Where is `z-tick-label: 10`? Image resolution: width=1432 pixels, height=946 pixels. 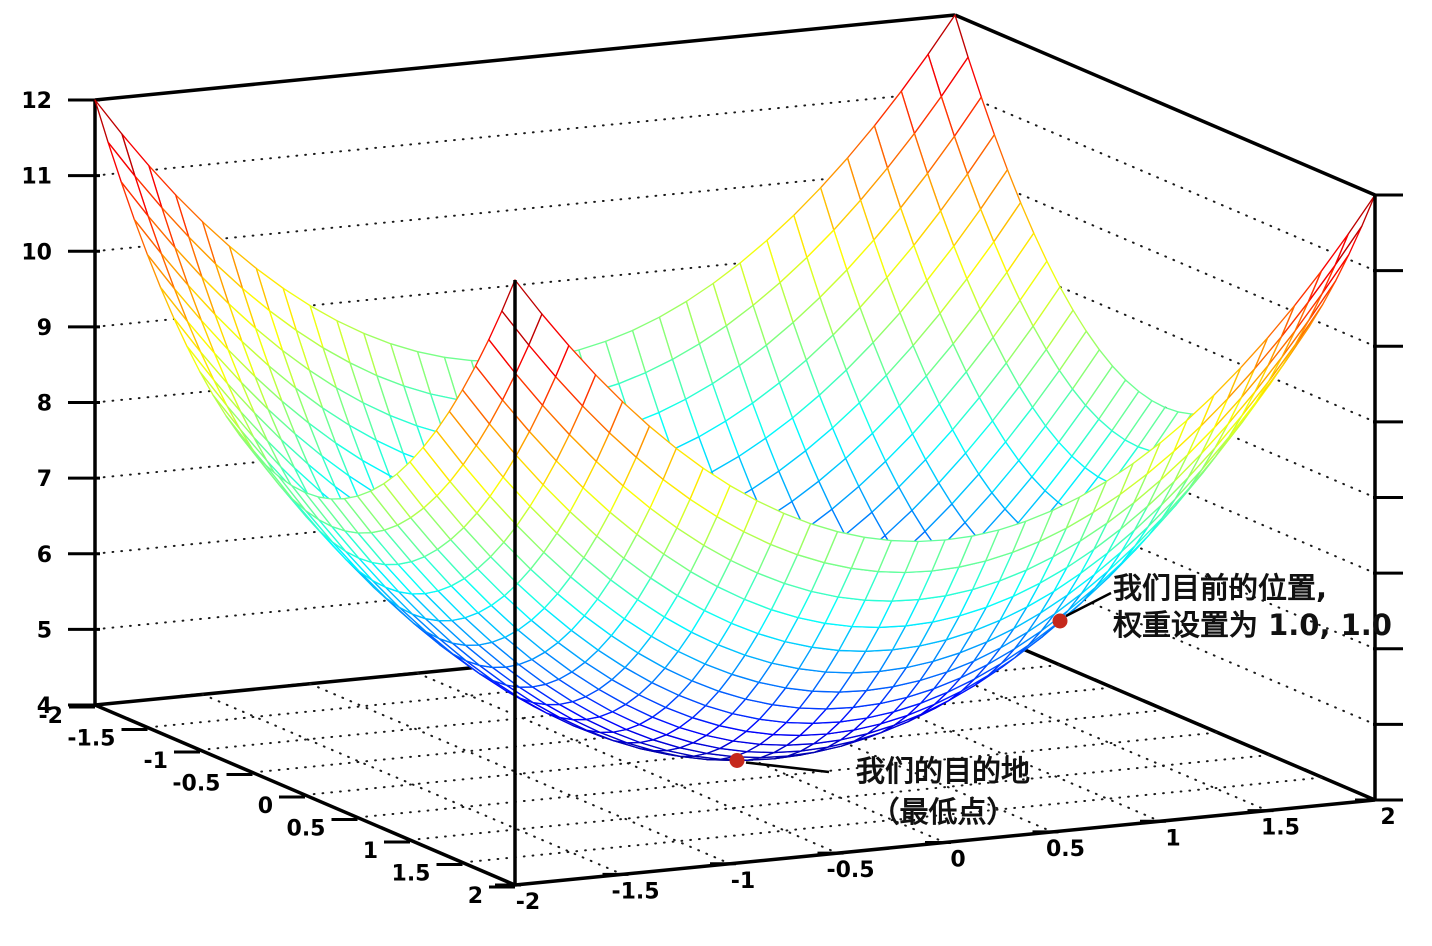 z-tick-label: 10 is located at coordinates (36, 252).